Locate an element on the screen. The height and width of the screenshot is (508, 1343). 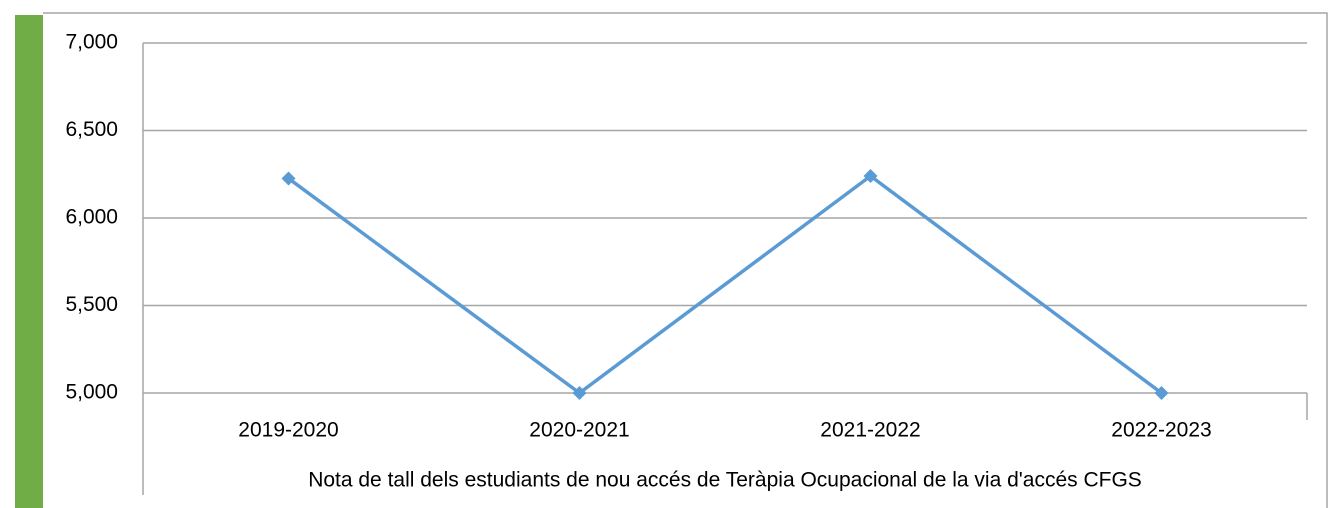
y-tick-label: 5,000 is located at coordinates (91, 392).